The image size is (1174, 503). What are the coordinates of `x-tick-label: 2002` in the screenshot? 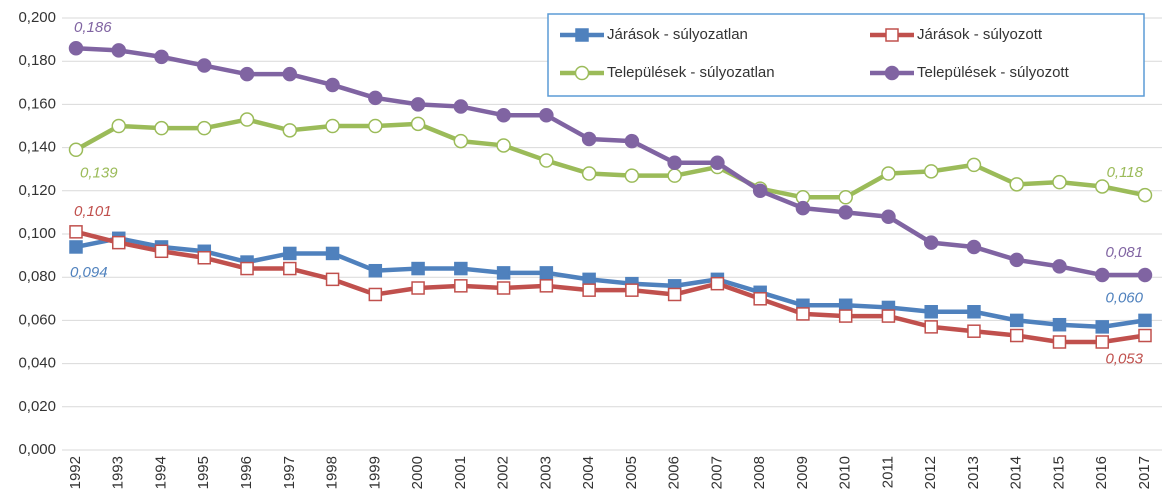 It's located at (503, 472).